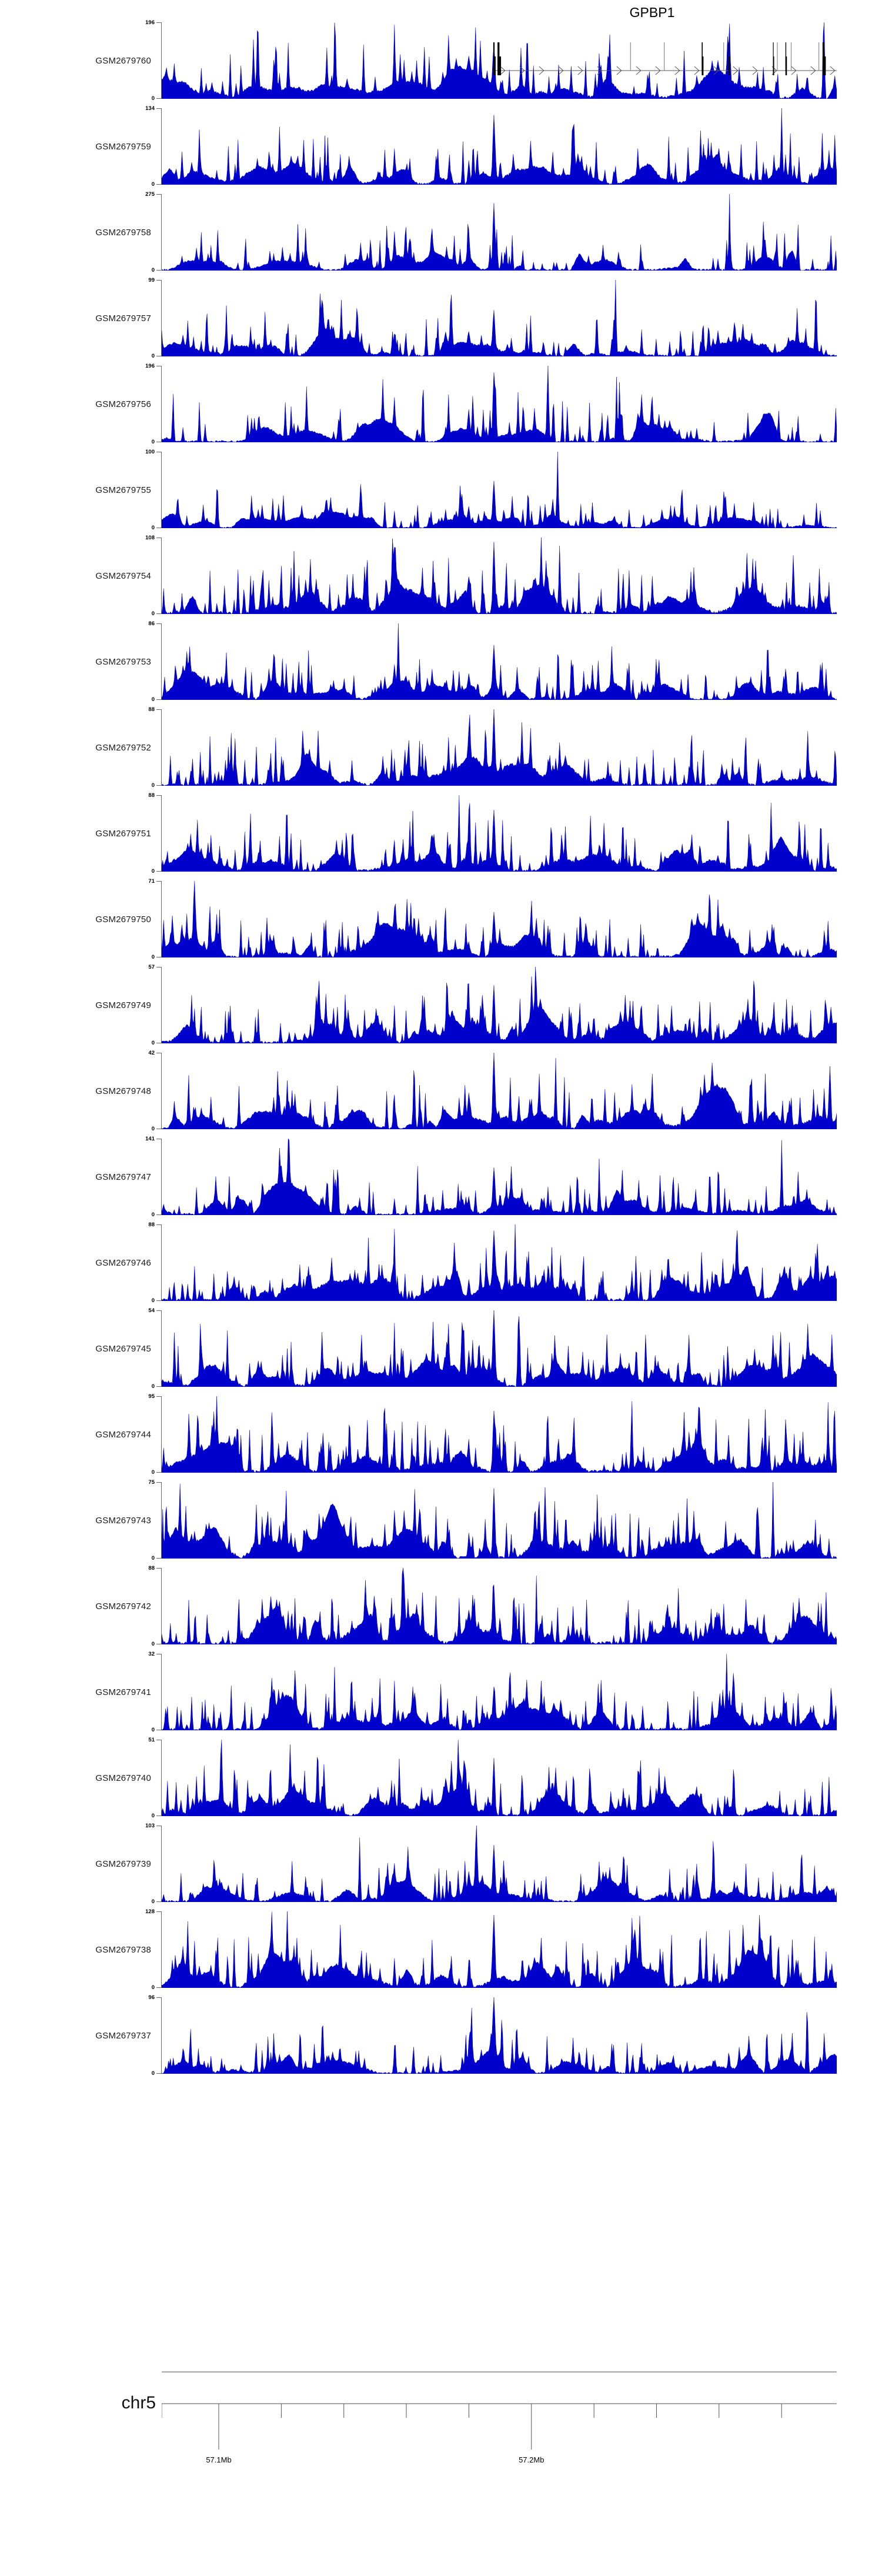 Image resolution: width=882 pixels, height=2576 pixels. What do you see at coordinates (531, 2459) in the screenshot?
I see `ruler-tick-label: 57.2Mb` at bounding box center [531, 2459].